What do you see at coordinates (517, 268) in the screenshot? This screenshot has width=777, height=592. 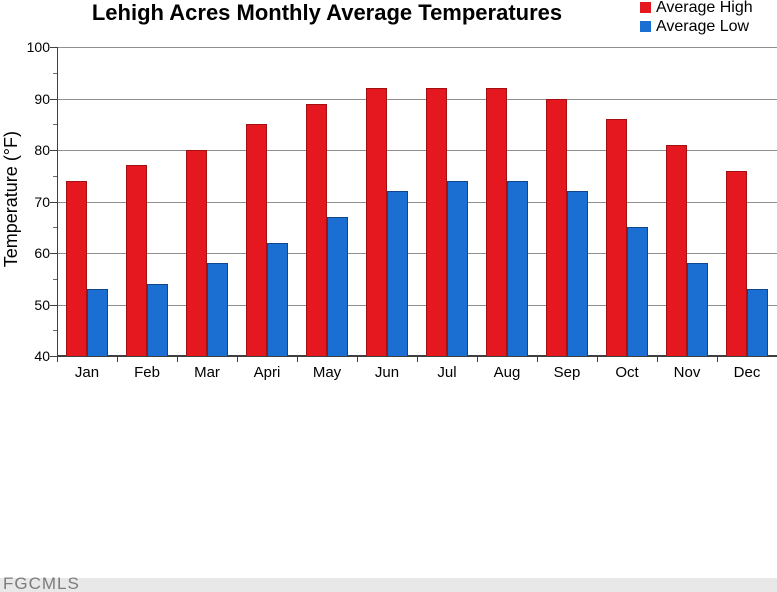 I see `bar-average-low-aug` at bounding box center [517, 268].